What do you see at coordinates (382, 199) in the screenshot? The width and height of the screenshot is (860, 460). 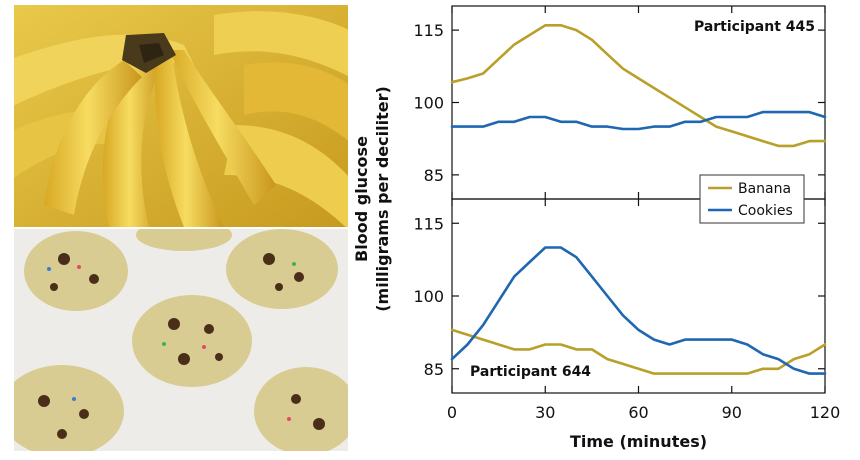 I see `y-axis-title-line2: (milligrams per deciliter)` at bounding box center [382, 199].